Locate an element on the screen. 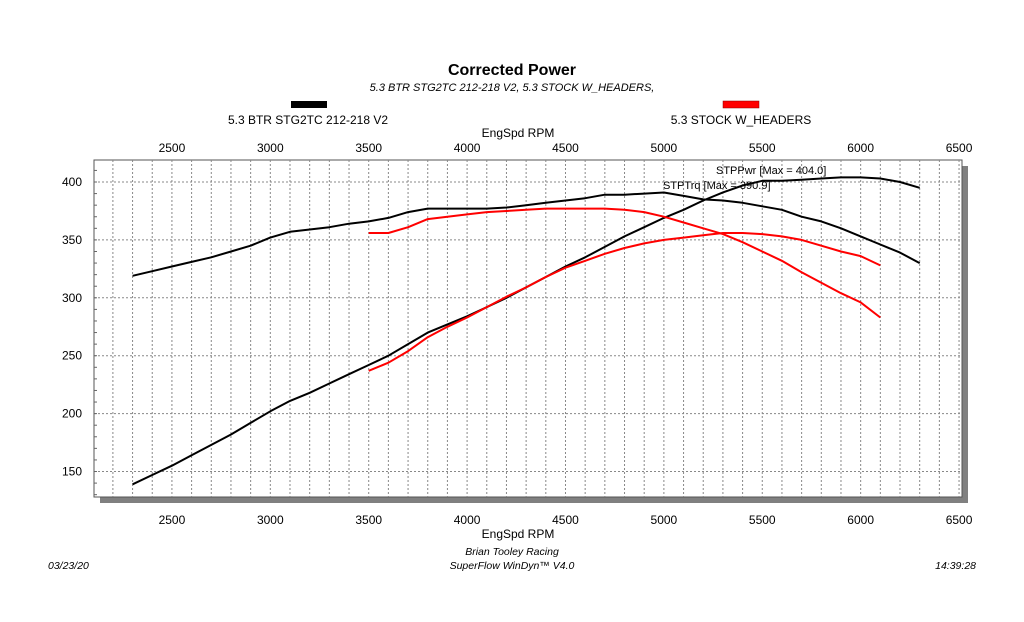 This screenshot has height=622, width=1024. x-axis-label-top: EngSpd RPM is located at coordinates (518, 133).